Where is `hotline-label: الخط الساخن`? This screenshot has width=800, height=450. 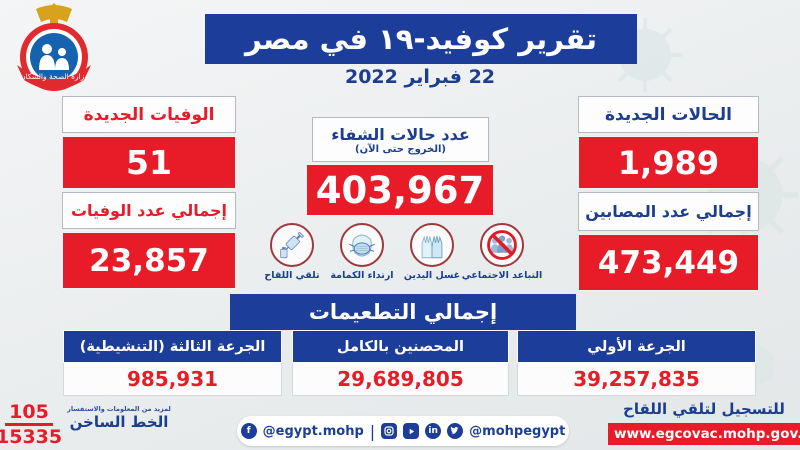 hotline-label: الخط الساخن is located at coordinates (119, 422).